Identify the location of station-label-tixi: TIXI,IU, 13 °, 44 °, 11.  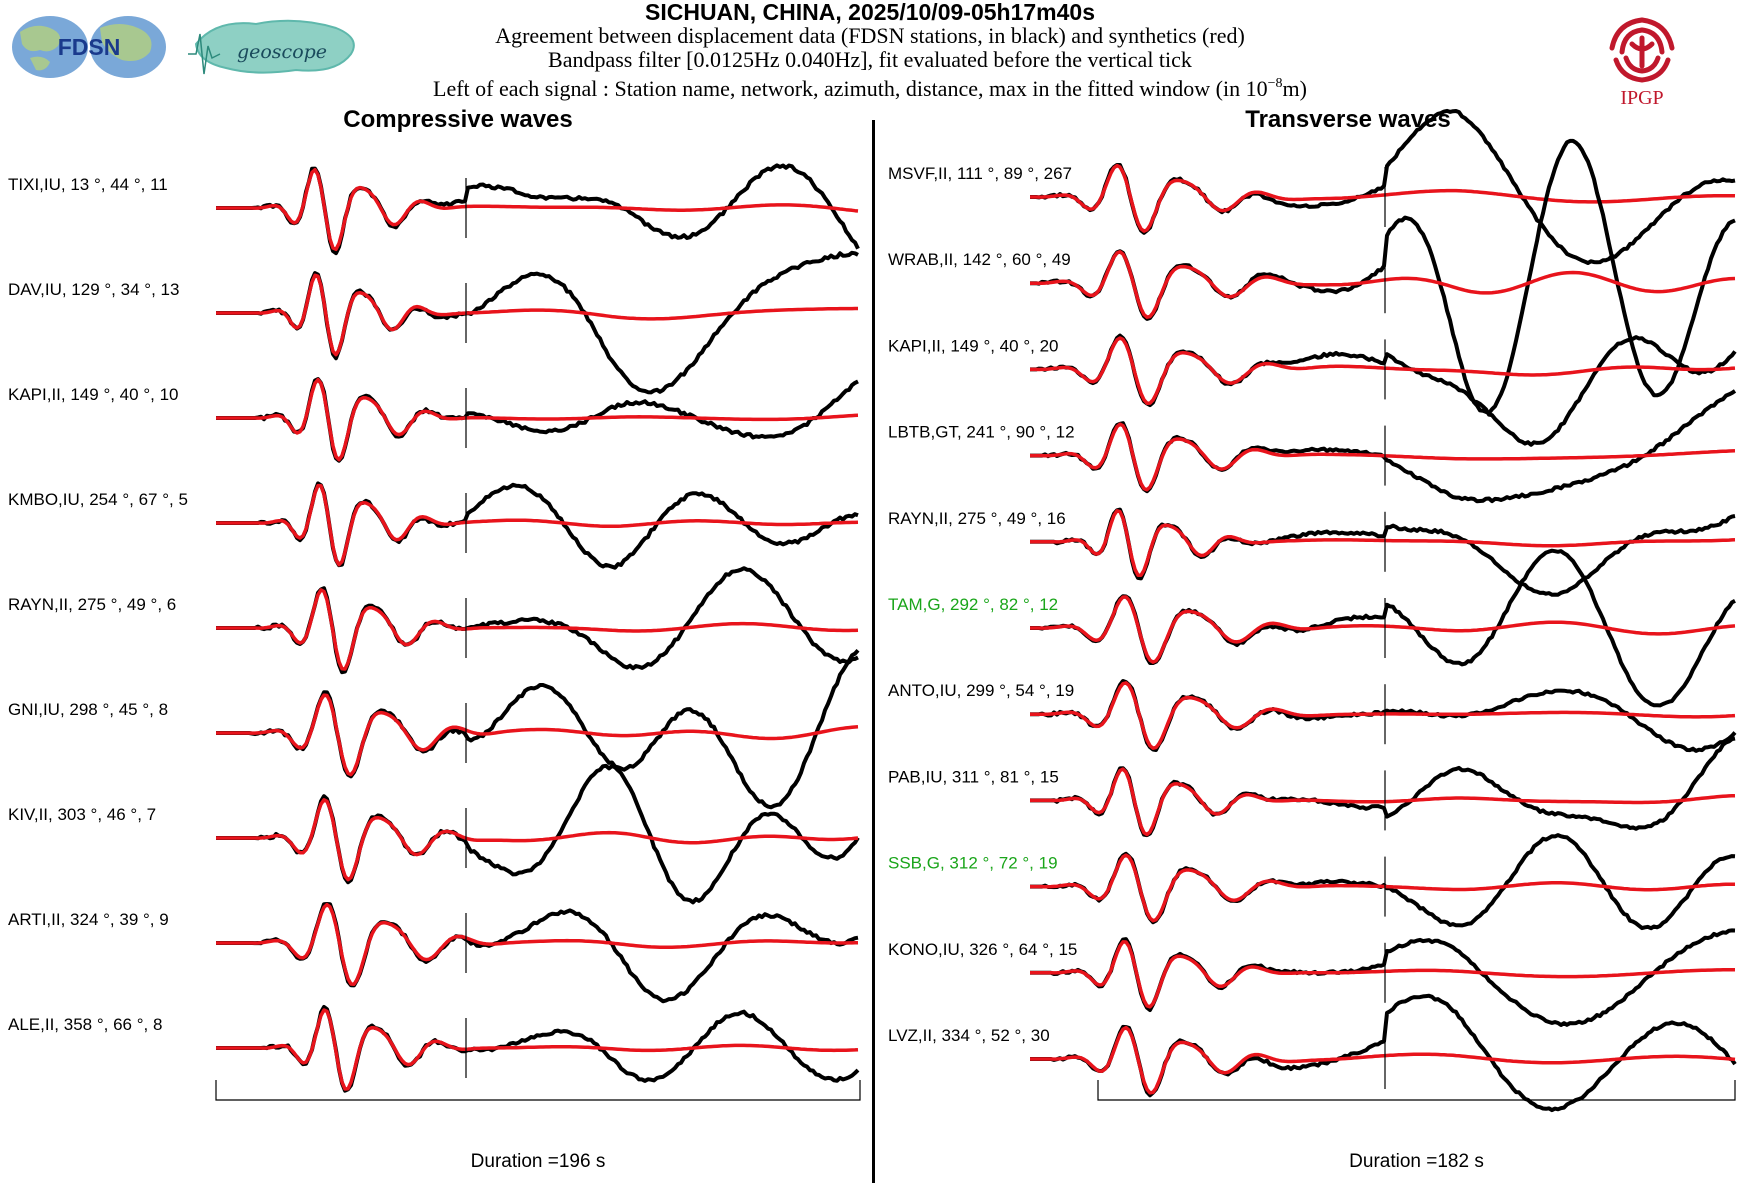
(88, 184).